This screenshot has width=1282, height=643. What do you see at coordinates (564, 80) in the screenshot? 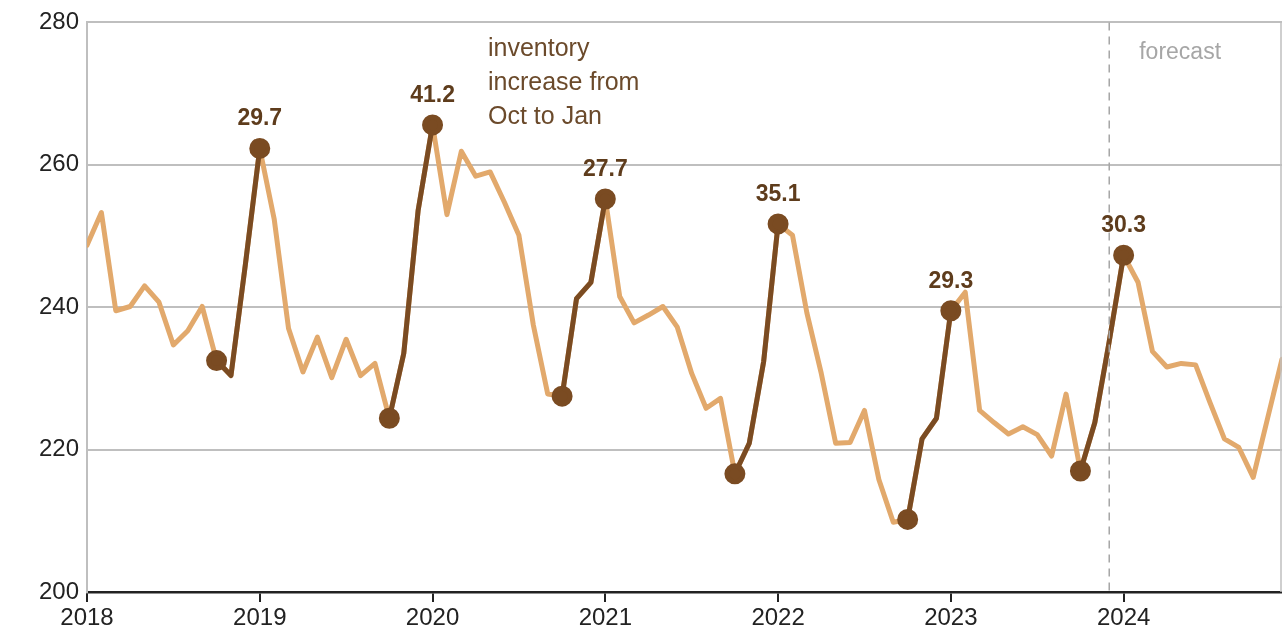
I see `annotation: inventory increase from Oct to Jan` at bounding box center [564, 80].